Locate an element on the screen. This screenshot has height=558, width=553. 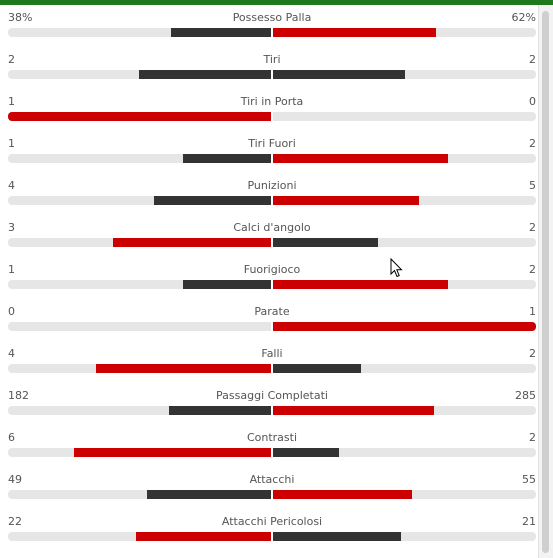
stat-row: 4 Falli 2 is located at coordinates (272, 362).